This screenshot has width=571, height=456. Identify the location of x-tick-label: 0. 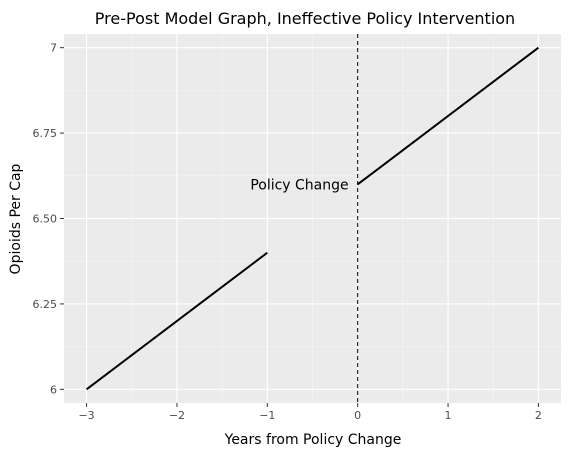
(357, 415).